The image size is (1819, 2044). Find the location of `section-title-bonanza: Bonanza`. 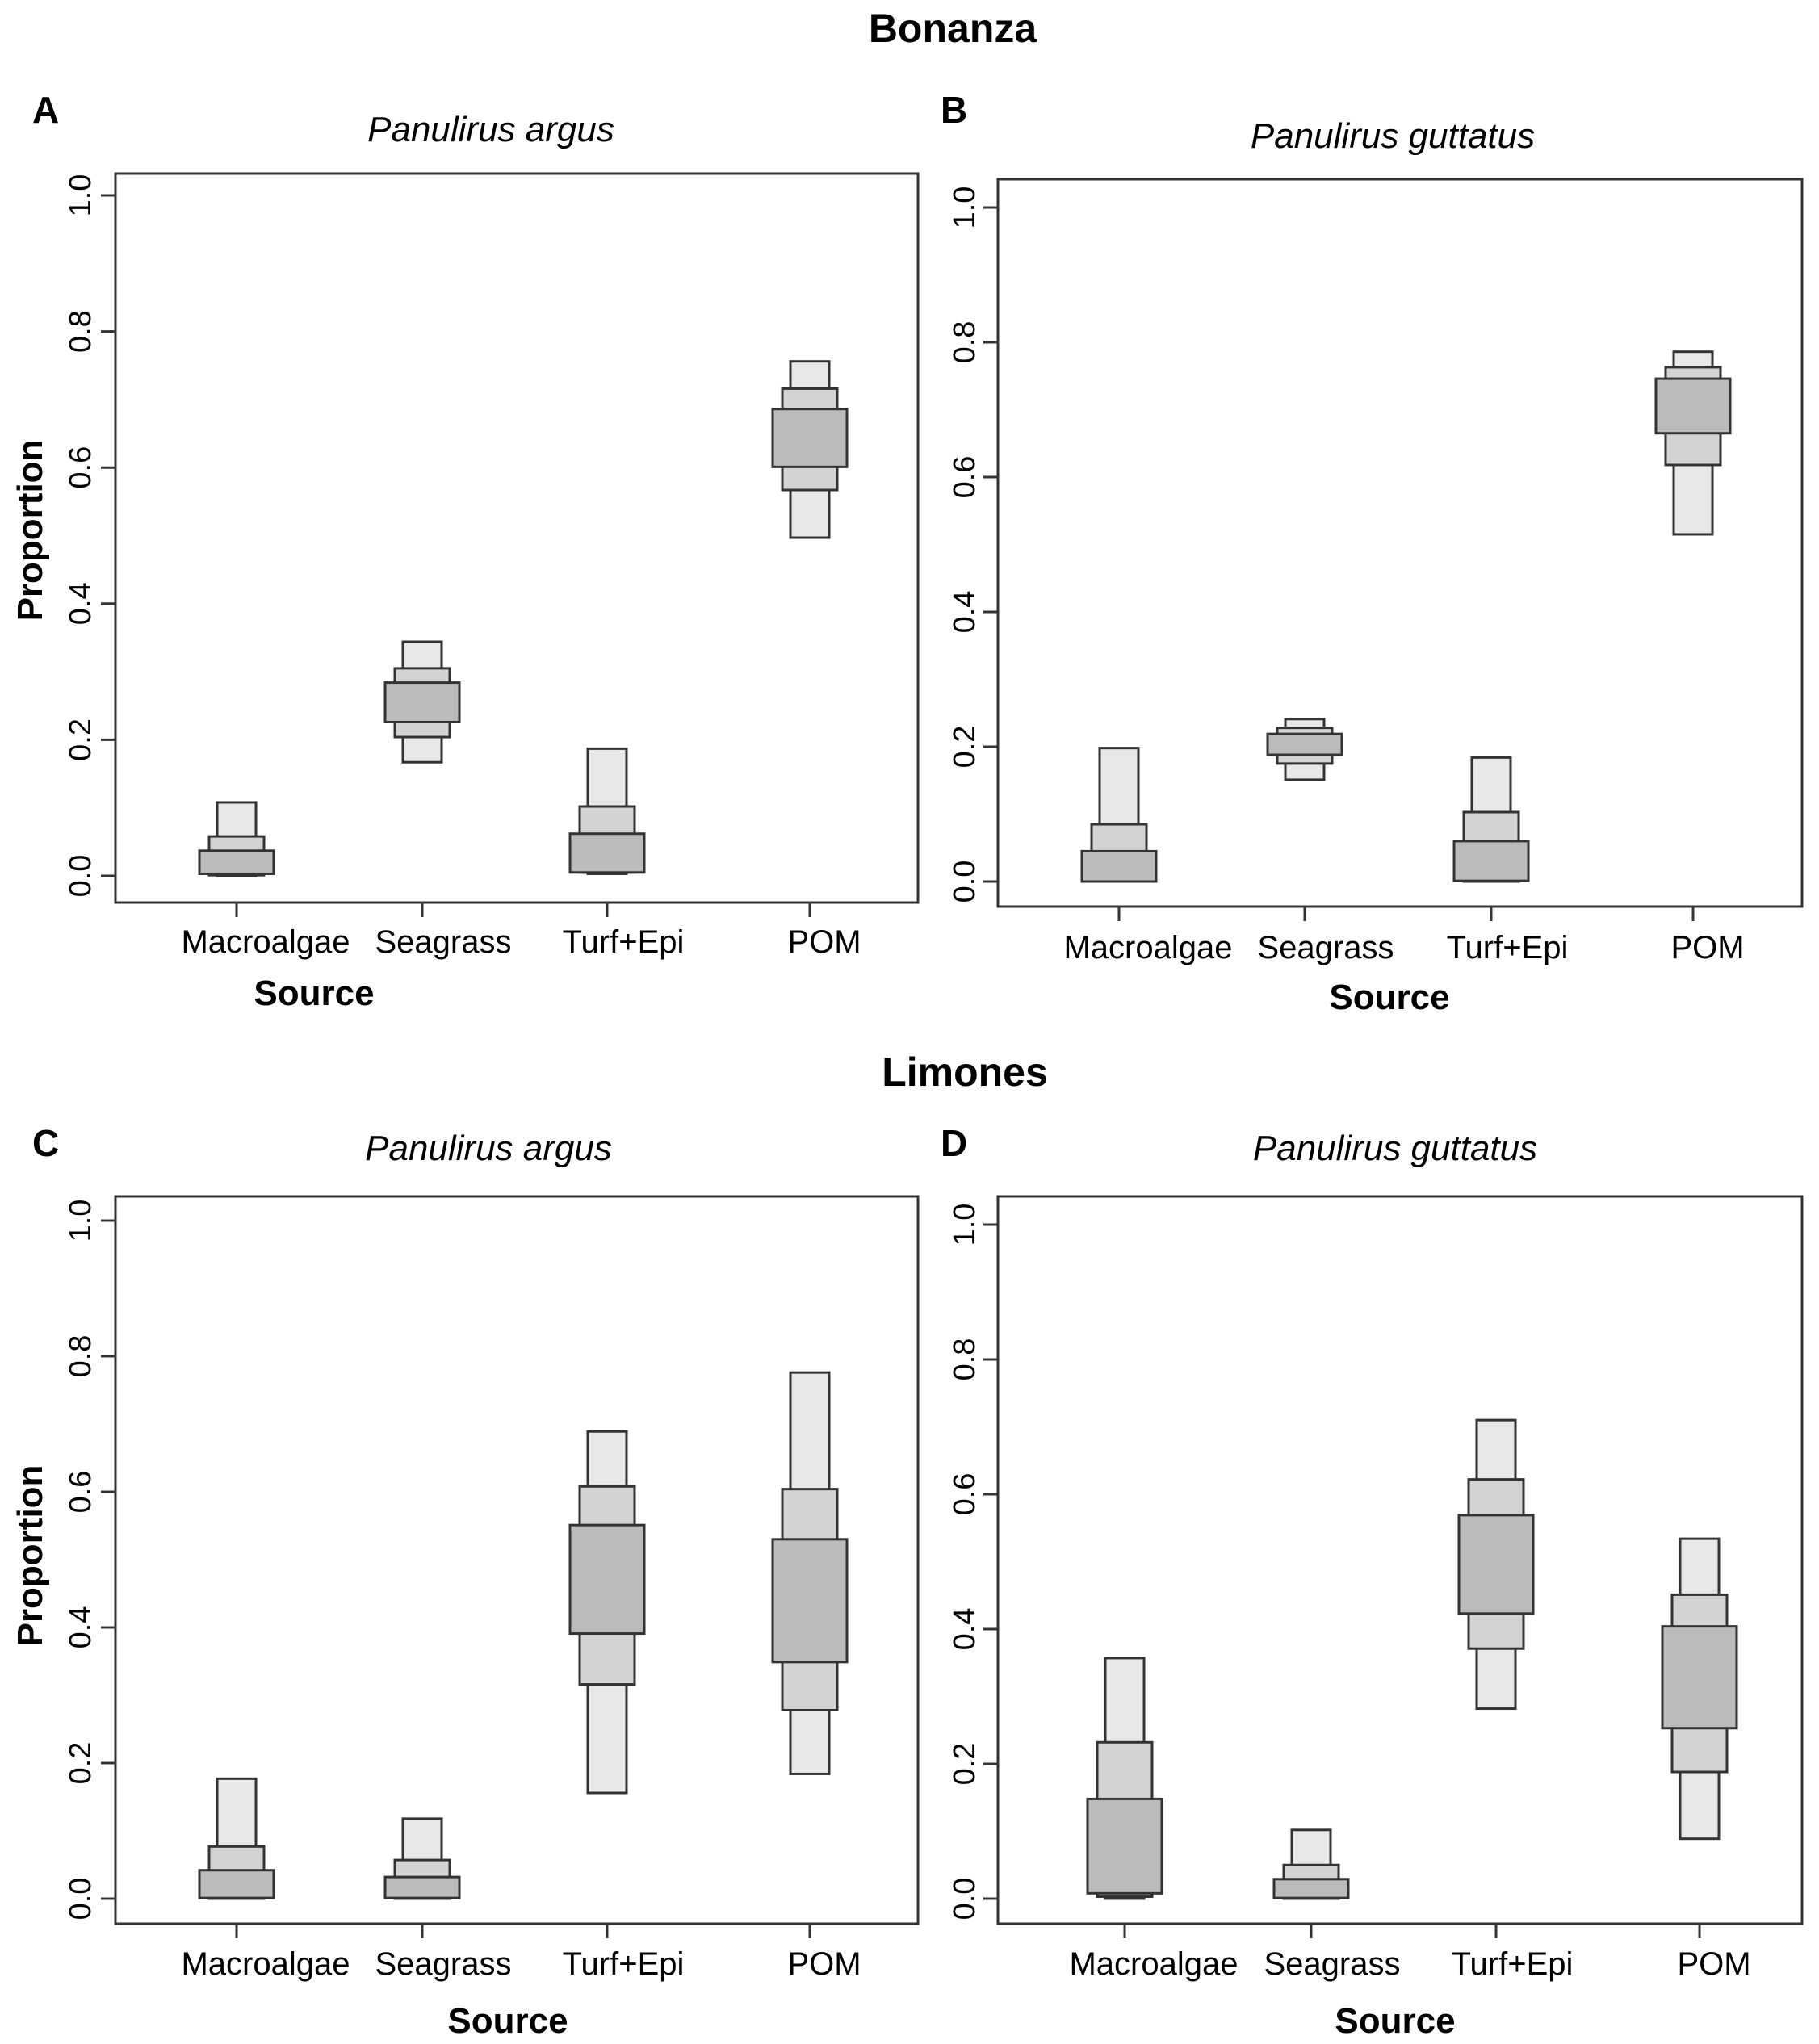

section-title-bonanza: Bonanza is located at coordinates (954, 29).